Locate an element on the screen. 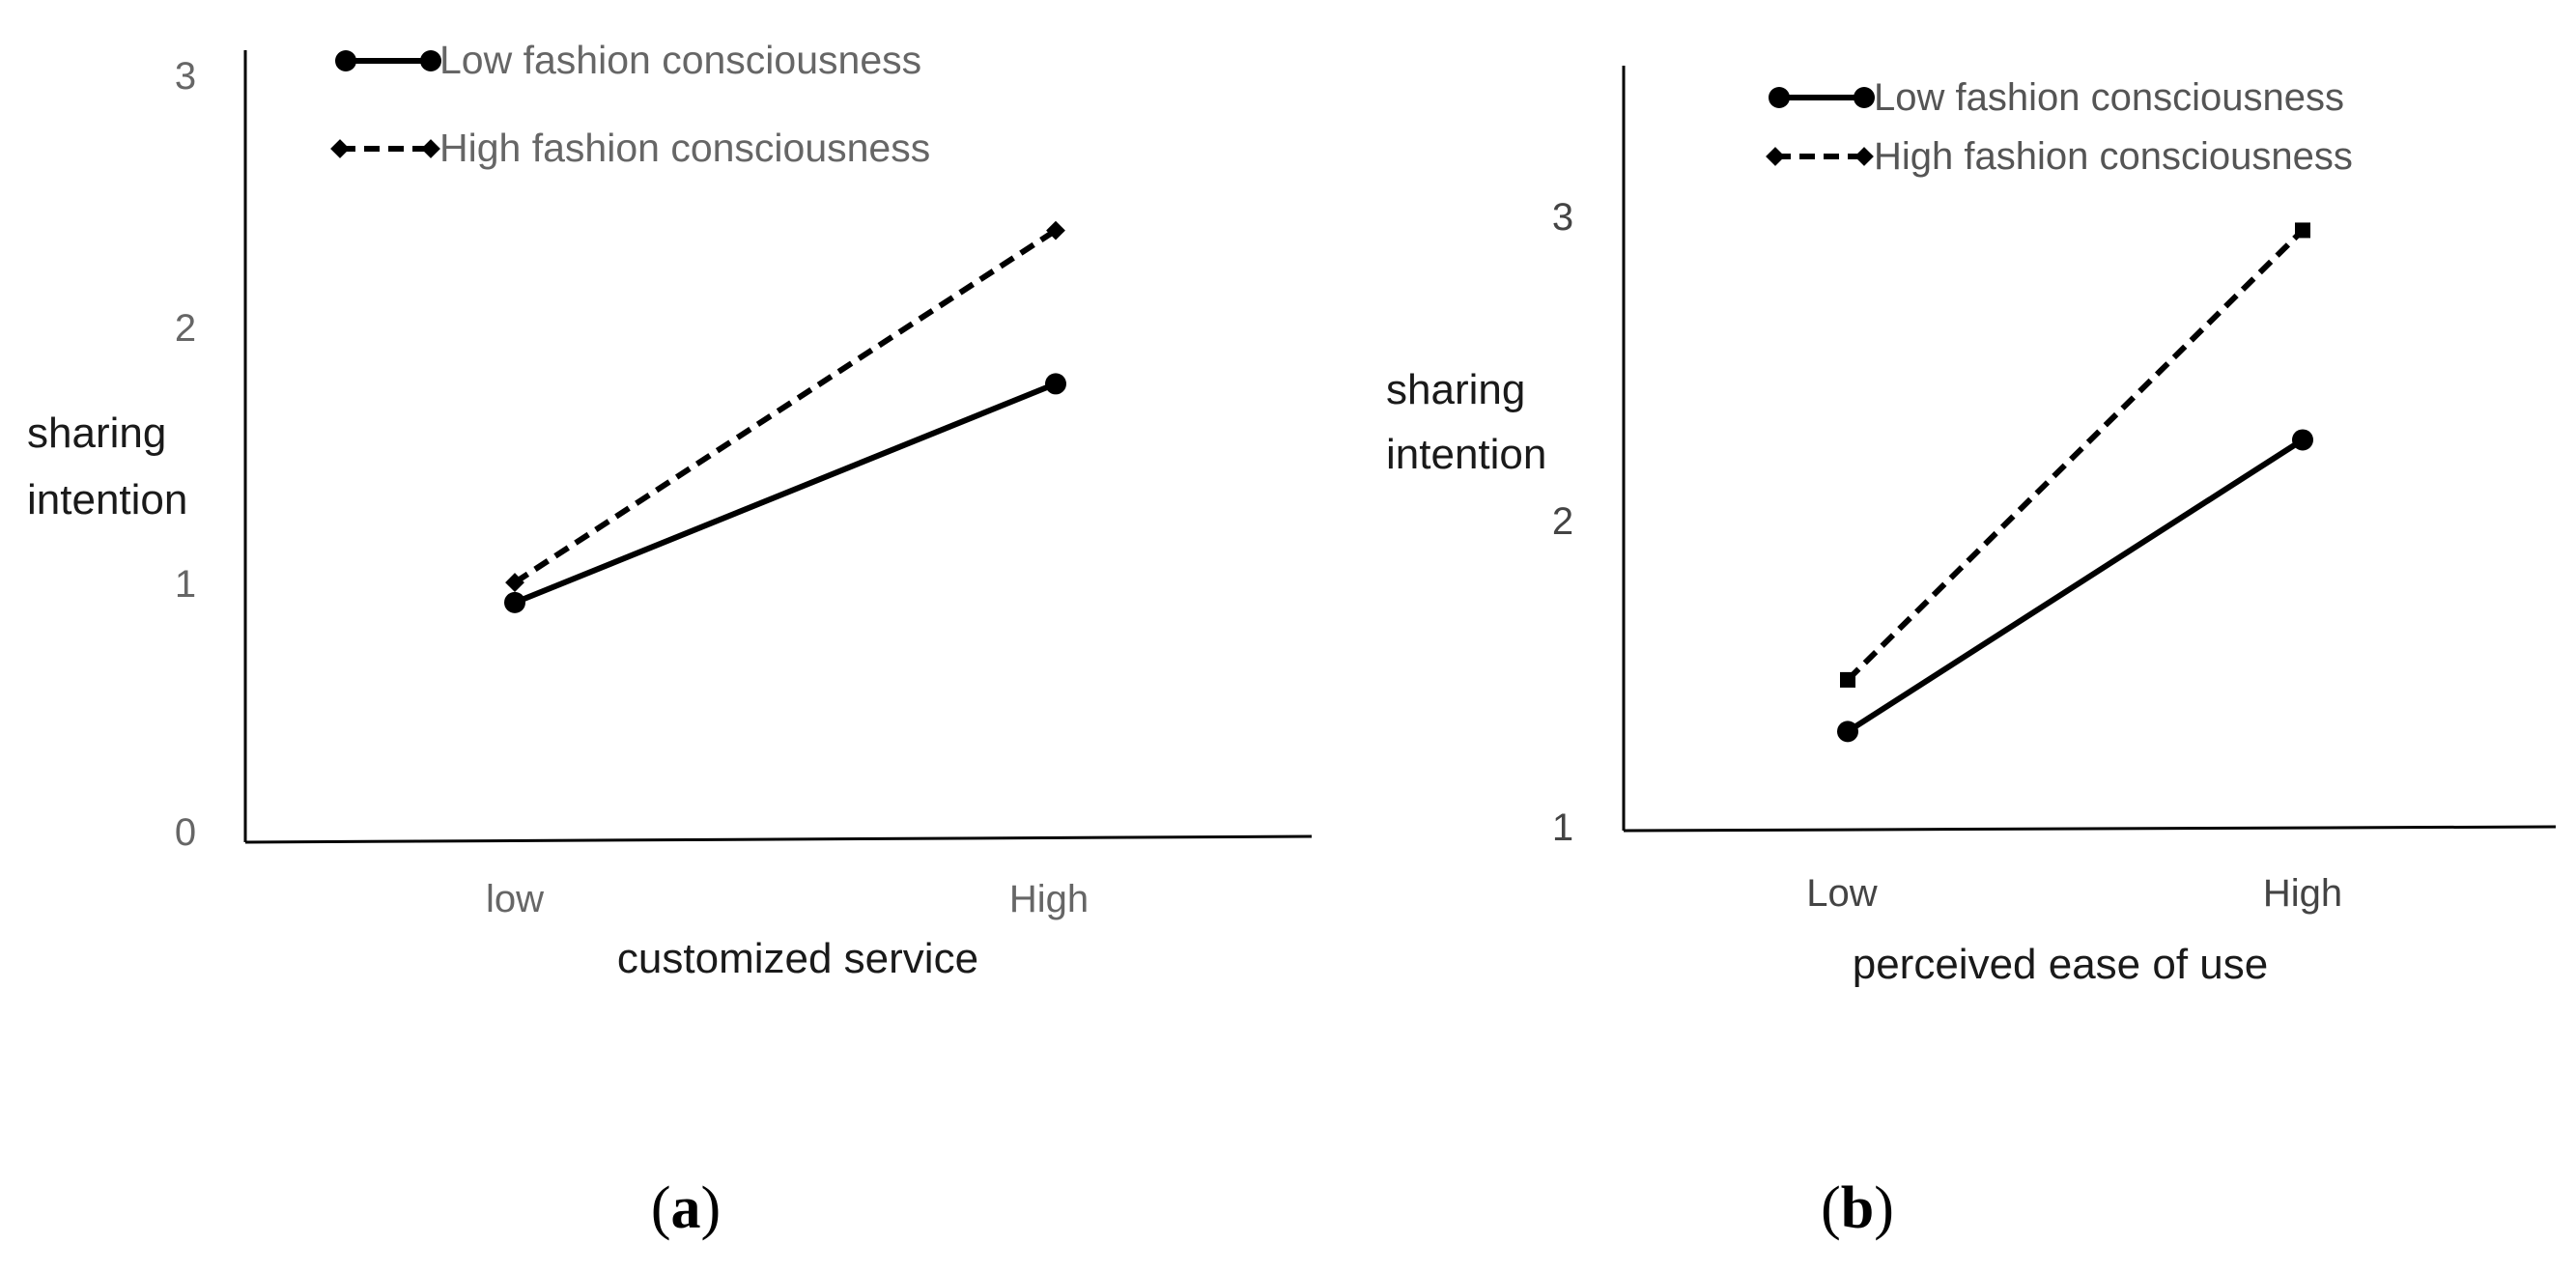 This screenshot has width=2576, height=1272. x-axis-title: perceived ease of use is located at coordinates (2061, 965).